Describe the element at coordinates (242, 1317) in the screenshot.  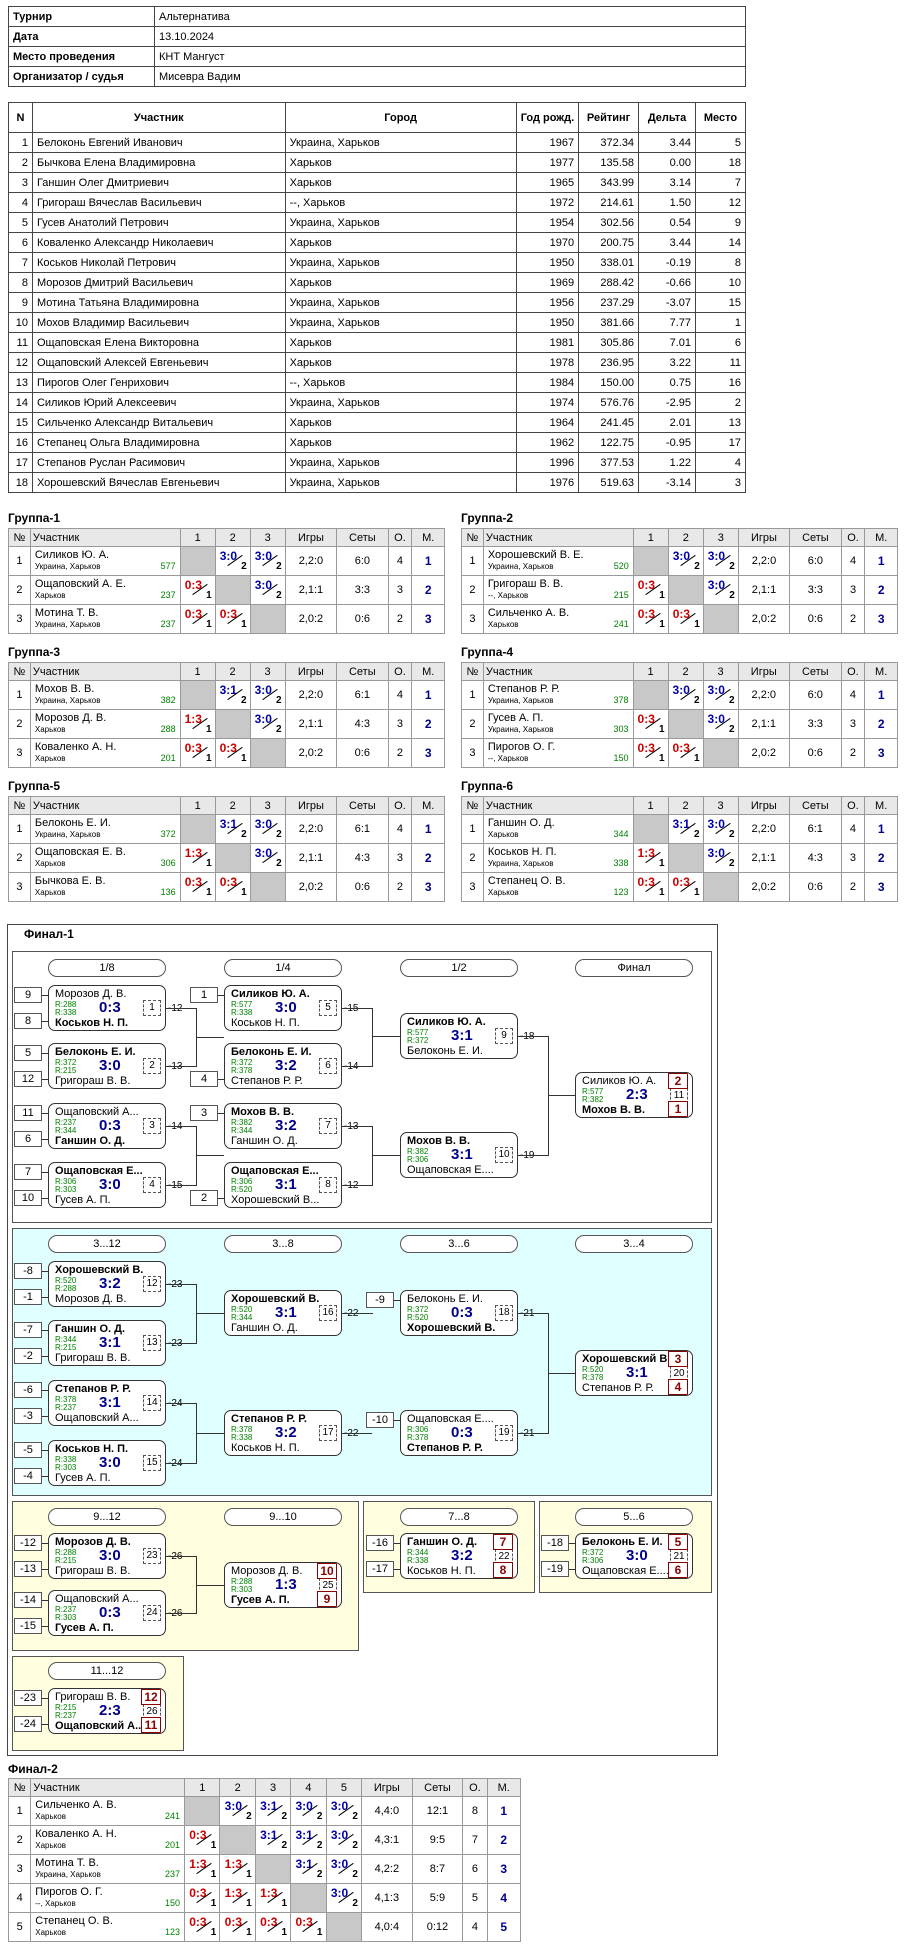
I see `match-rating2: R:344` at that location.